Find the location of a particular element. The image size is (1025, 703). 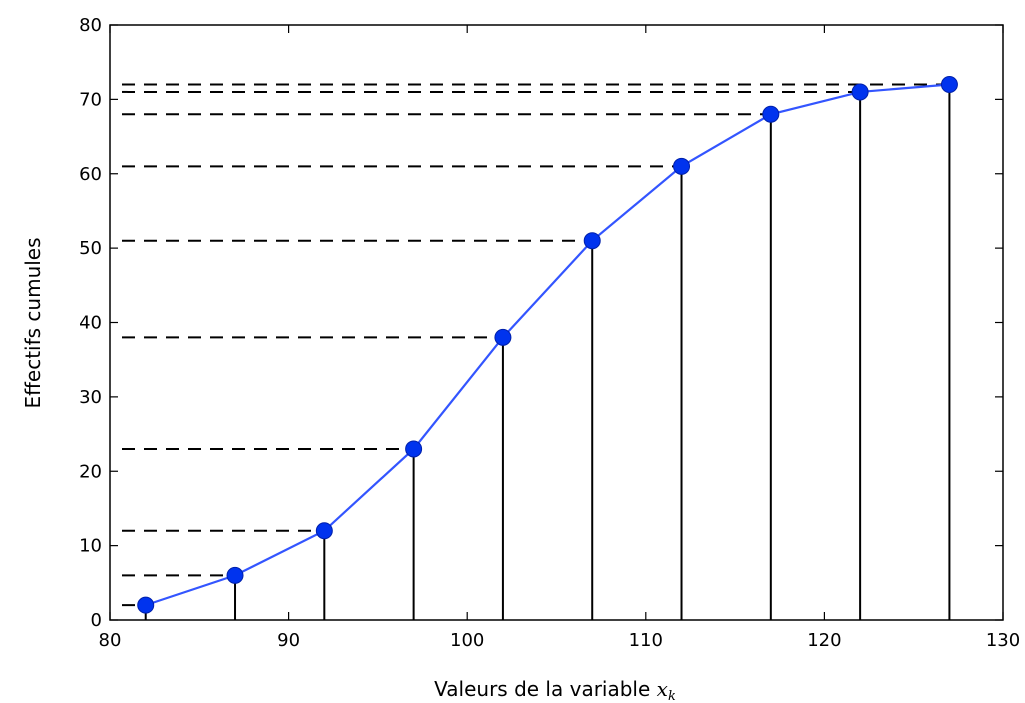

y-tick-label-0: 0 is located at coordinates (96, 620).